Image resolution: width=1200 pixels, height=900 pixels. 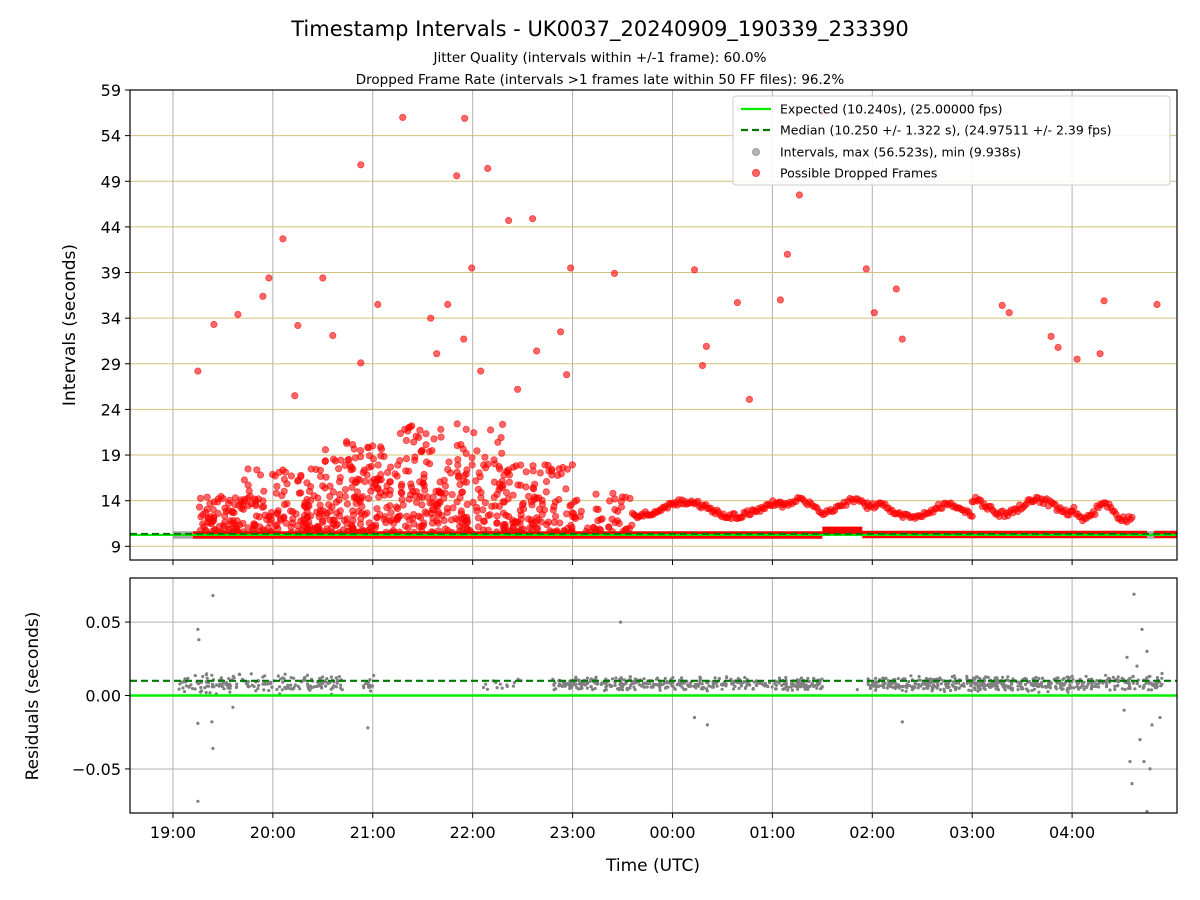 I want to click on intervals-y-tick-label: 19, so click(x=111, y=455).